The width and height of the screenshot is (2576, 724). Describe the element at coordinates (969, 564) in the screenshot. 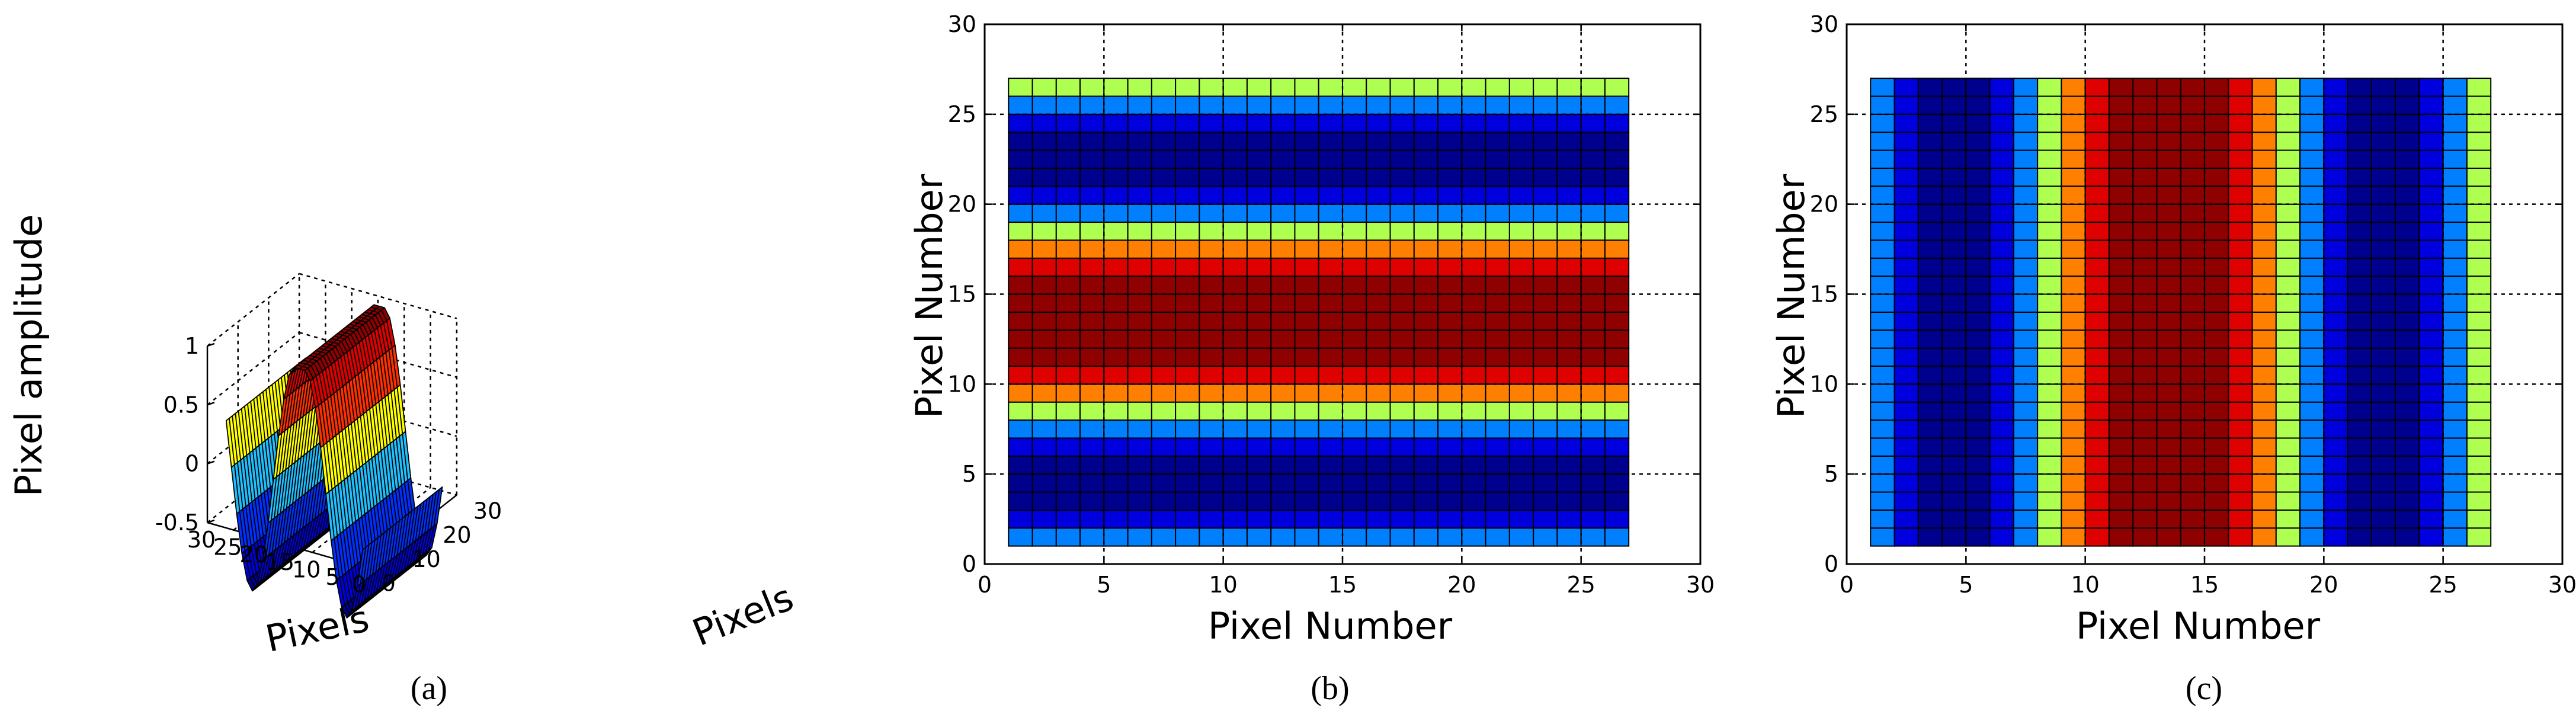

I see `panel-b-y-tick-label: 0` at that location.